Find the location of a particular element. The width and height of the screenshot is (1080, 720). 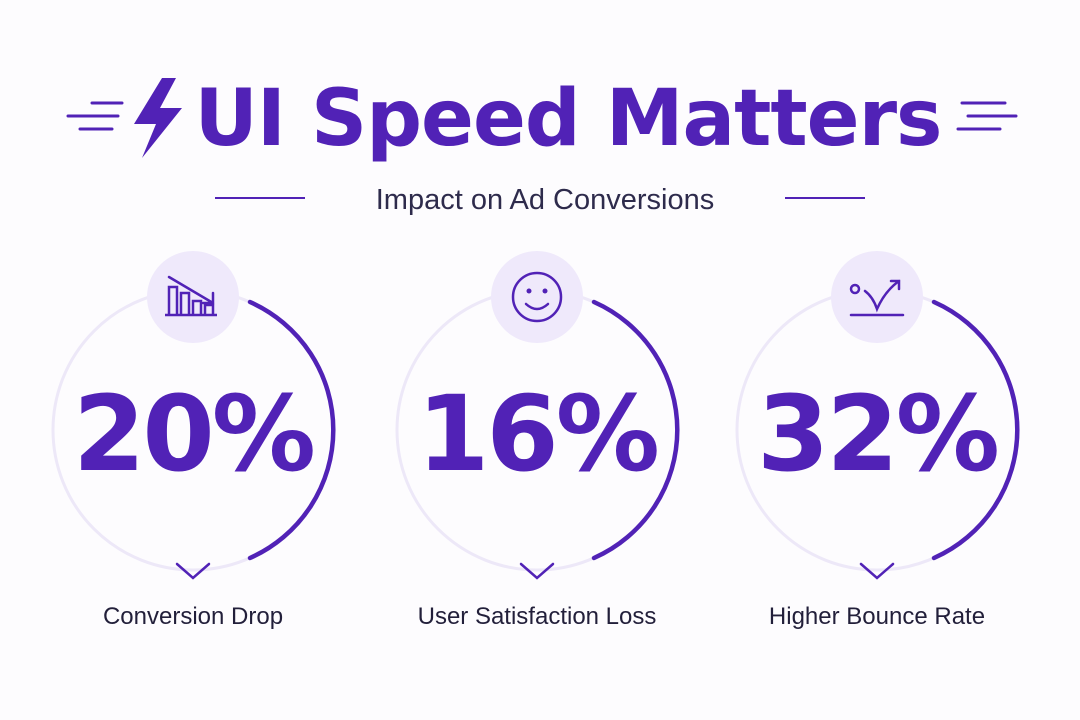

stat-card: 20% Conversion Drop is located at coordinates (193, 440).